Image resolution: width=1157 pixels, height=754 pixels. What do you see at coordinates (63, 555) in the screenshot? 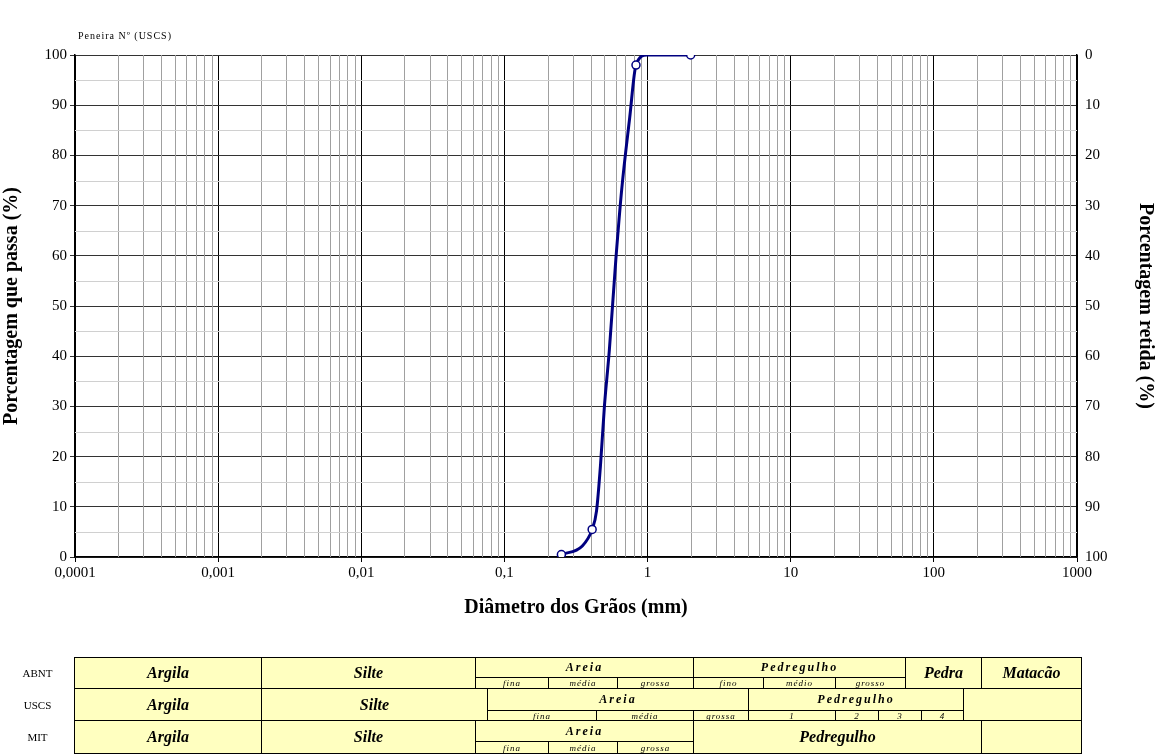
I see `y-tick-label: 0` at bounding box center [63, 555].